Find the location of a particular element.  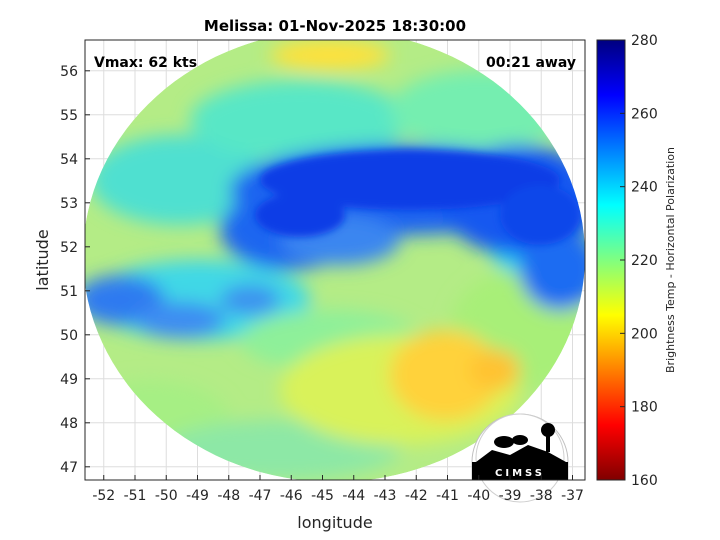

x-tick-label: -51 is located at coordinates (135, 496).